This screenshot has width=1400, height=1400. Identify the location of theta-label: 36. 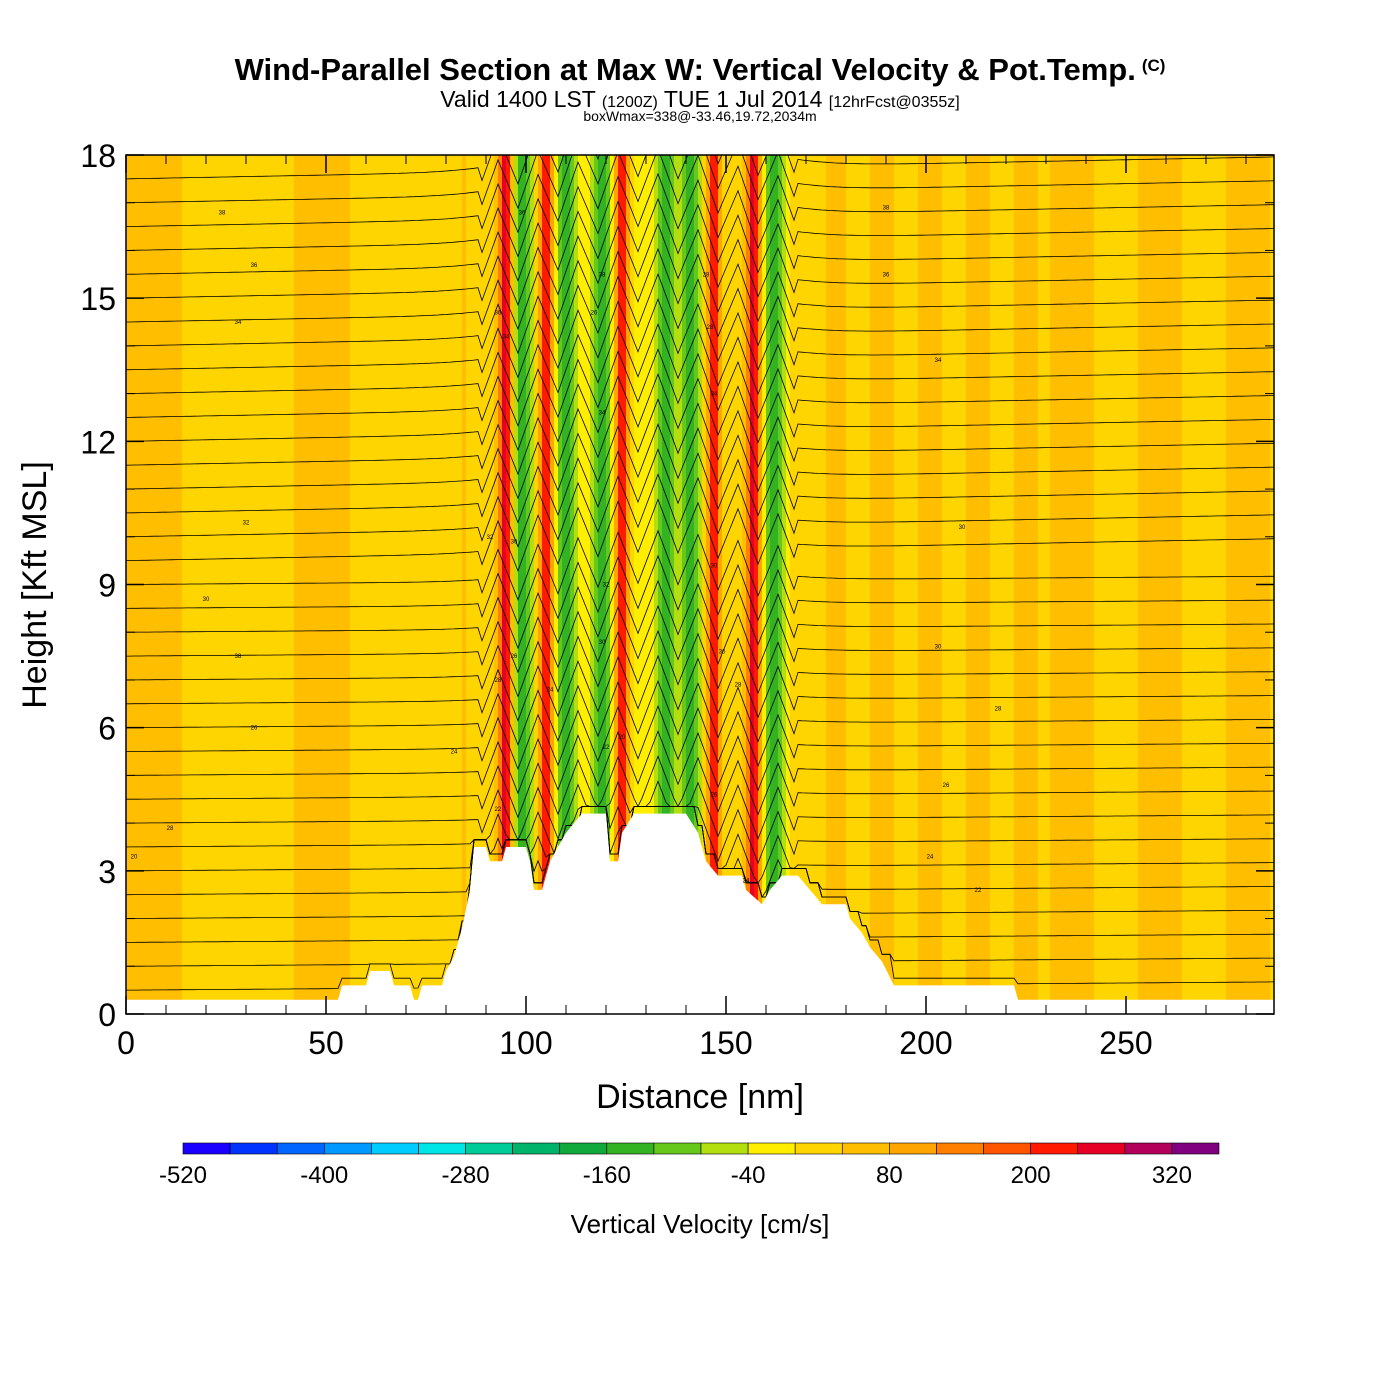
(522, 213).